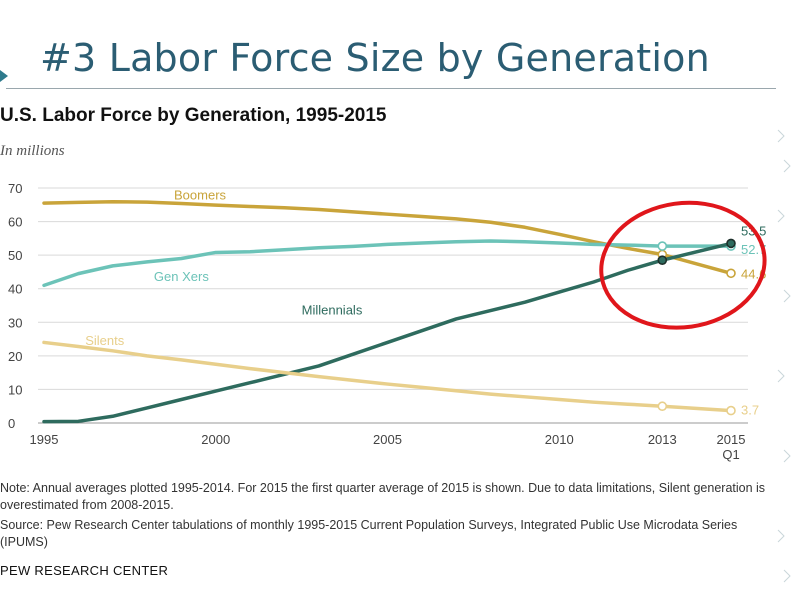  Describe the element at coordinates (750, 410) in the screenshot. I see `end-value-label-silents: 3.7` at that location.